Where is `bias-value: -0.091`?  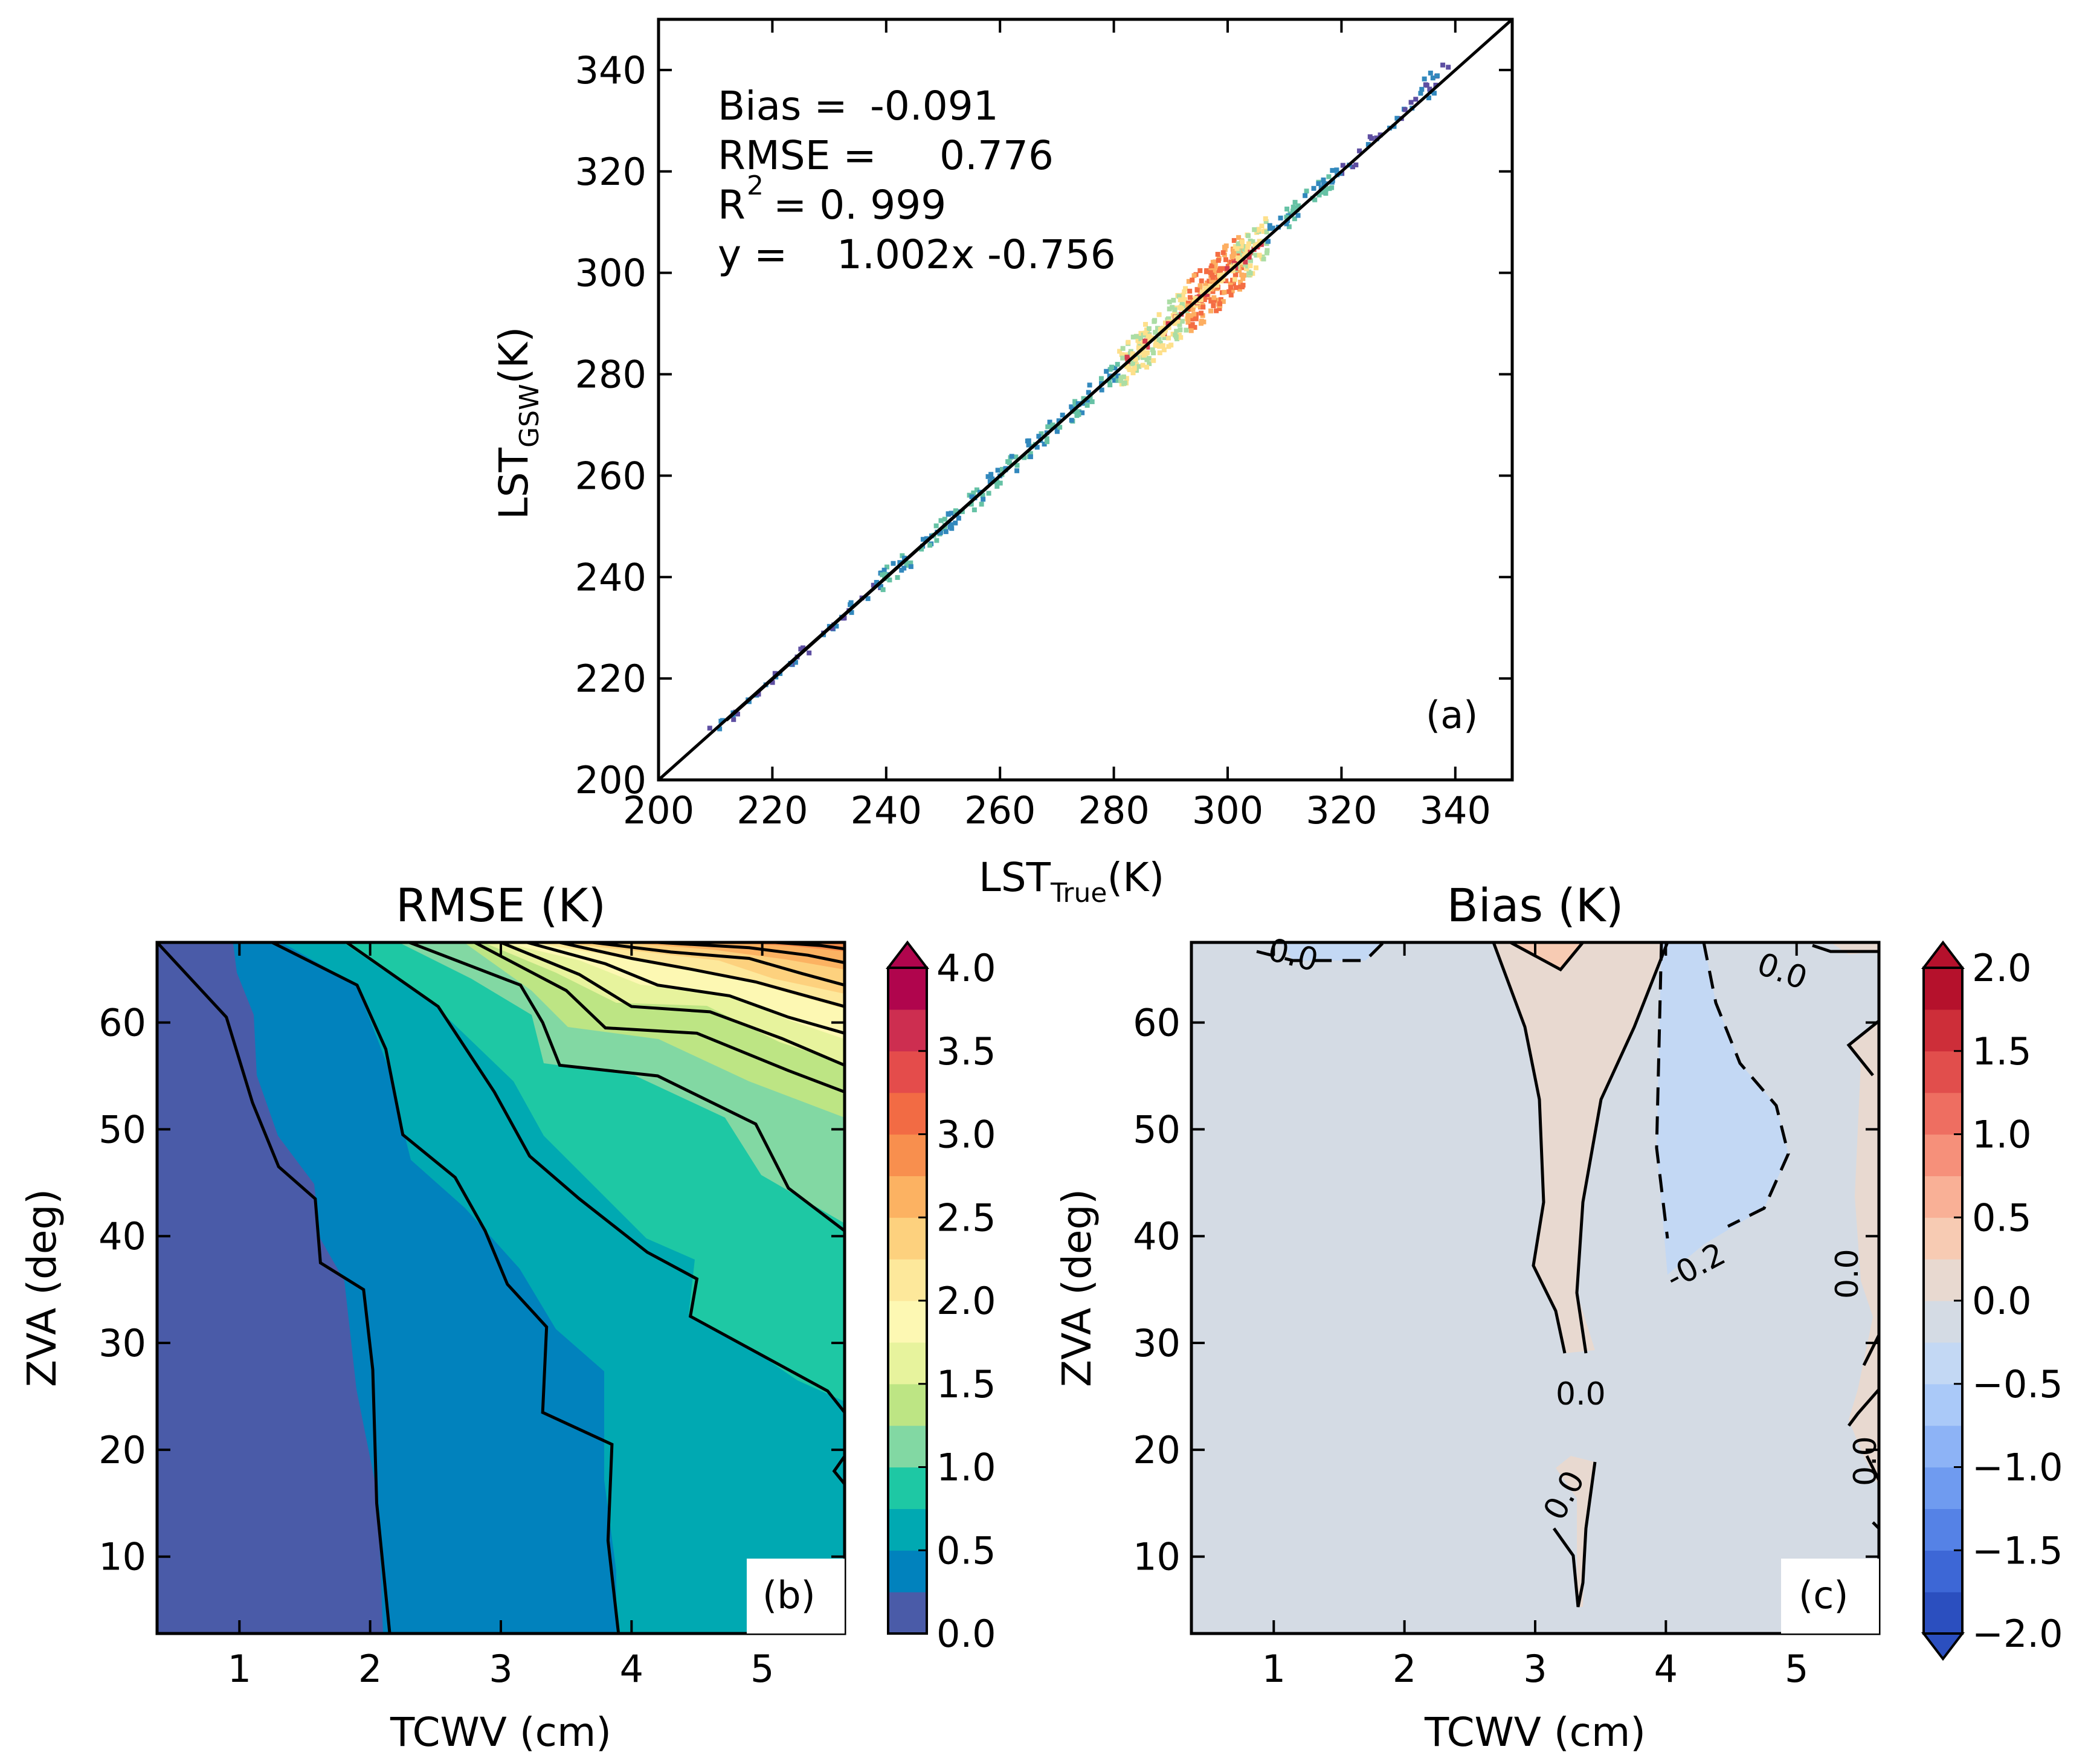 bias-value: -0.091 is located at coordinates (934, 106).